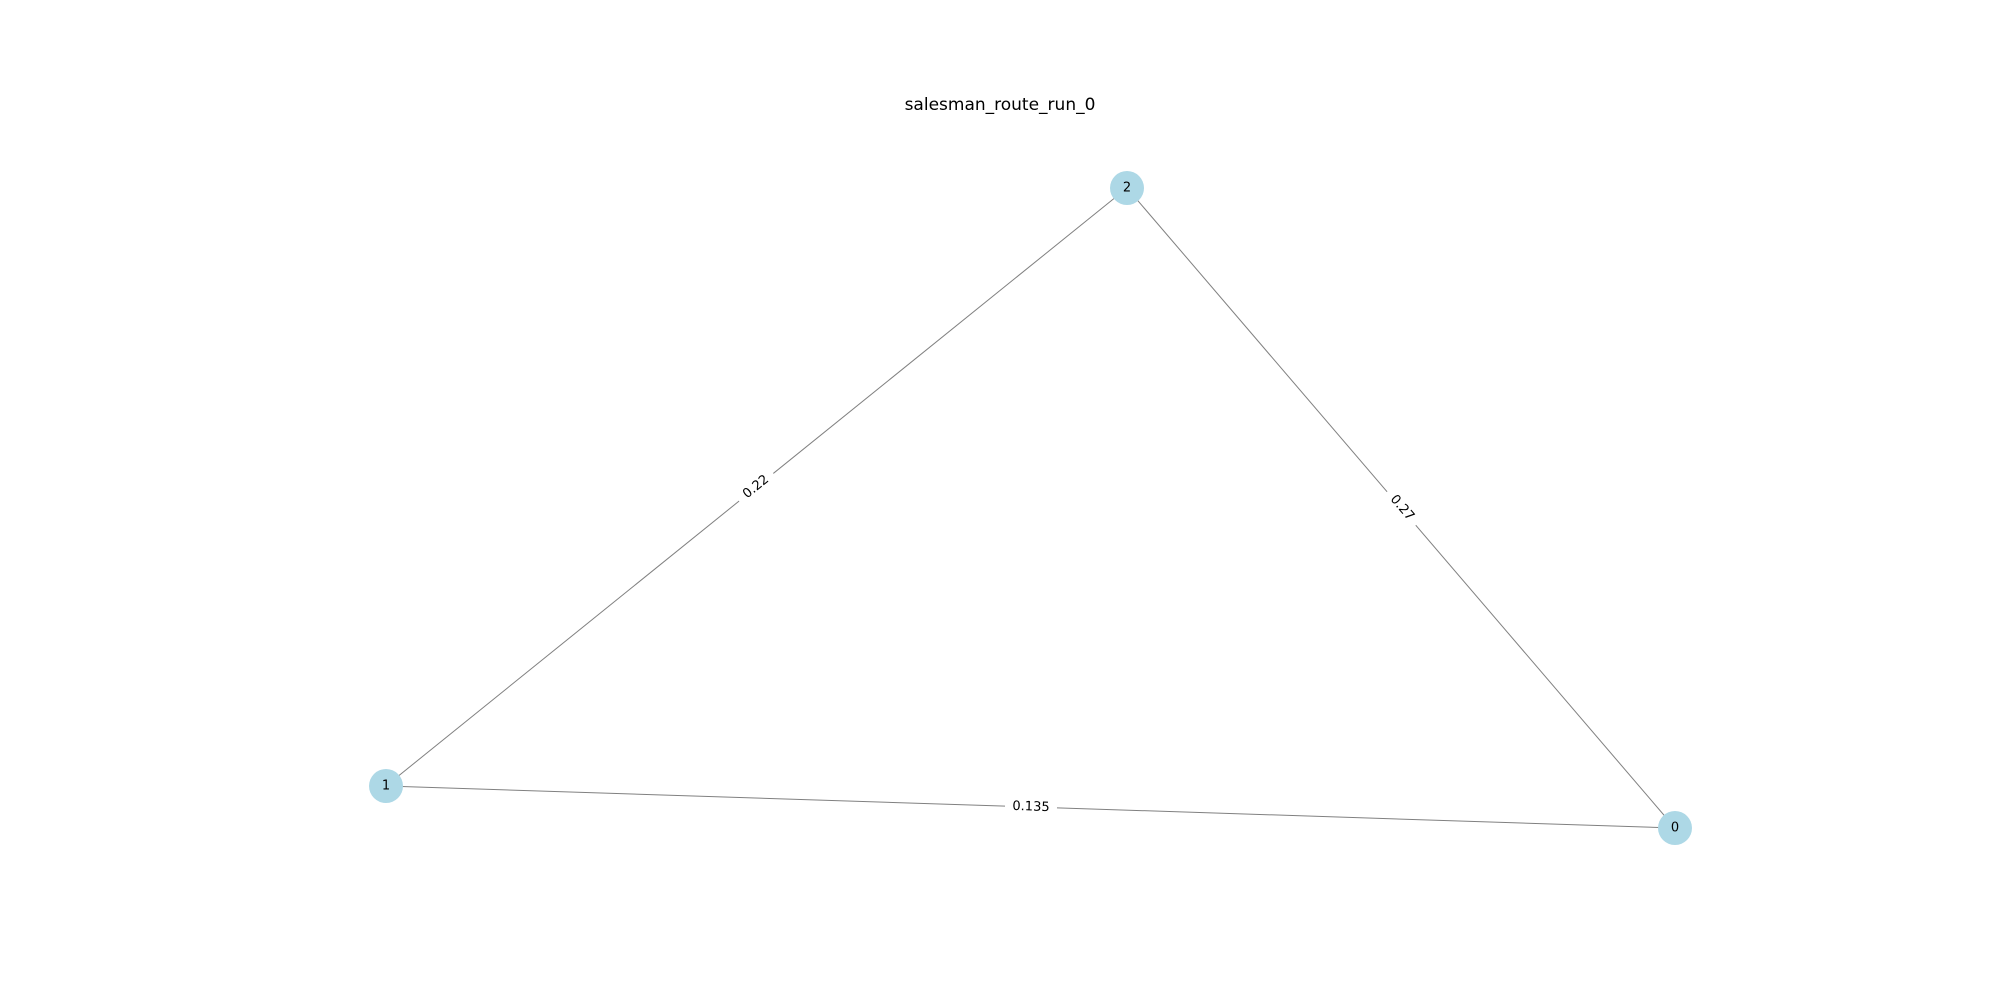 Image resolution: width=2000 pixels, height=1000 pixels. I want to click on figure-title: salesman_route_run_0, so click(1000, 105).